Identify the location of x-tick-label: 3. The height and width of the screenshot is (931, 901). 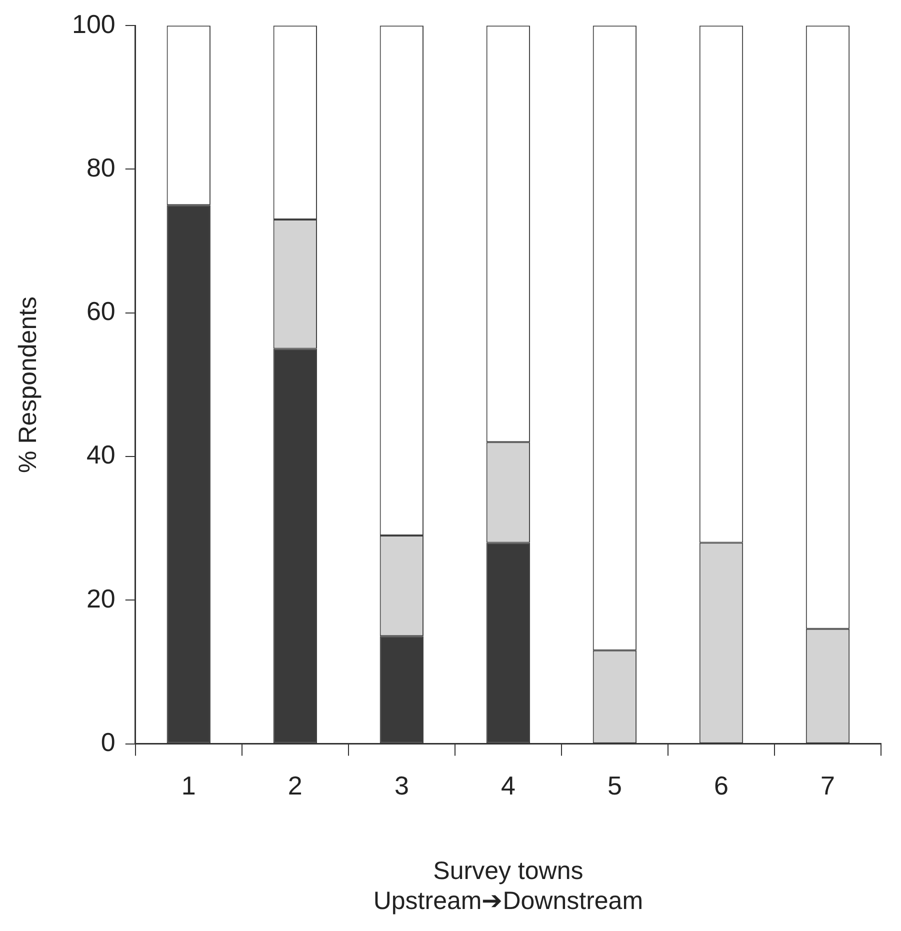
(401, 785).